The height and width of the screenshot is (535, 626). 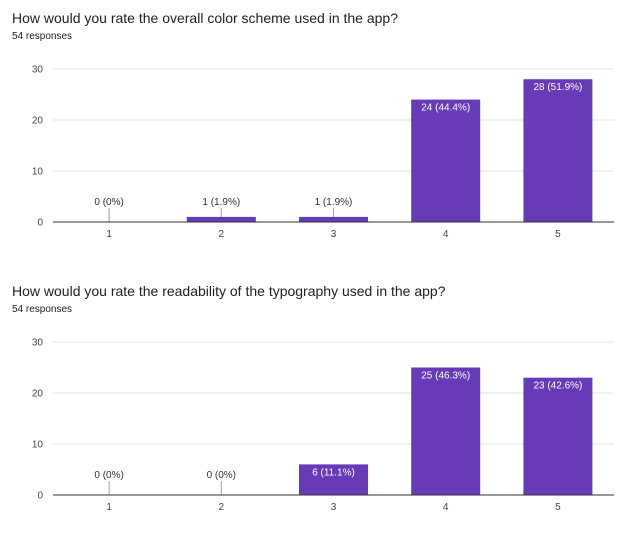 I want to click on data-label: 25 (46.3%), so click(x=445, y=376).